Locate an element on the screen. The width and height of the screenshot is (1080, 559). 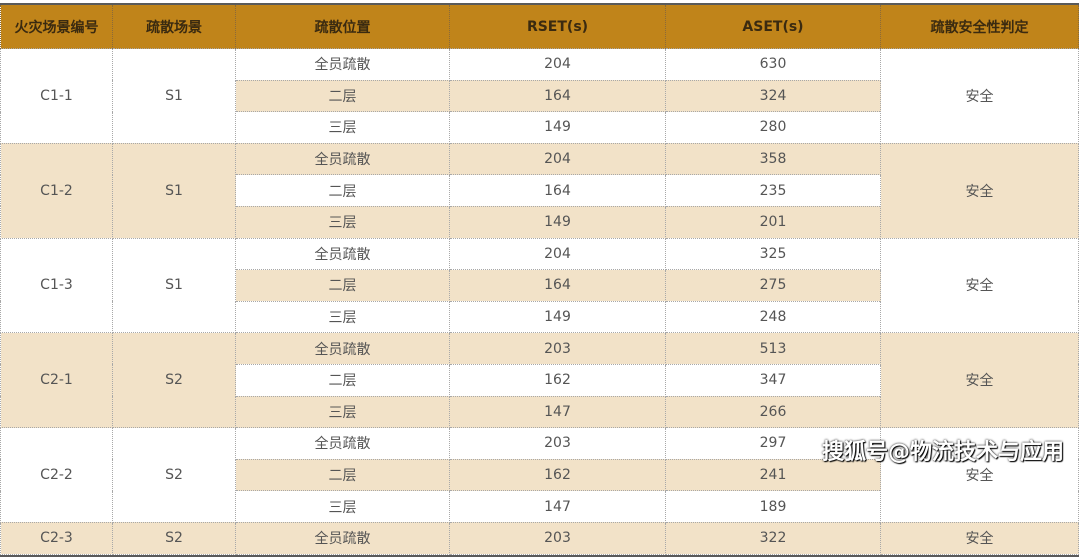
aset-value: 266 is located at coordinates (773, 412).